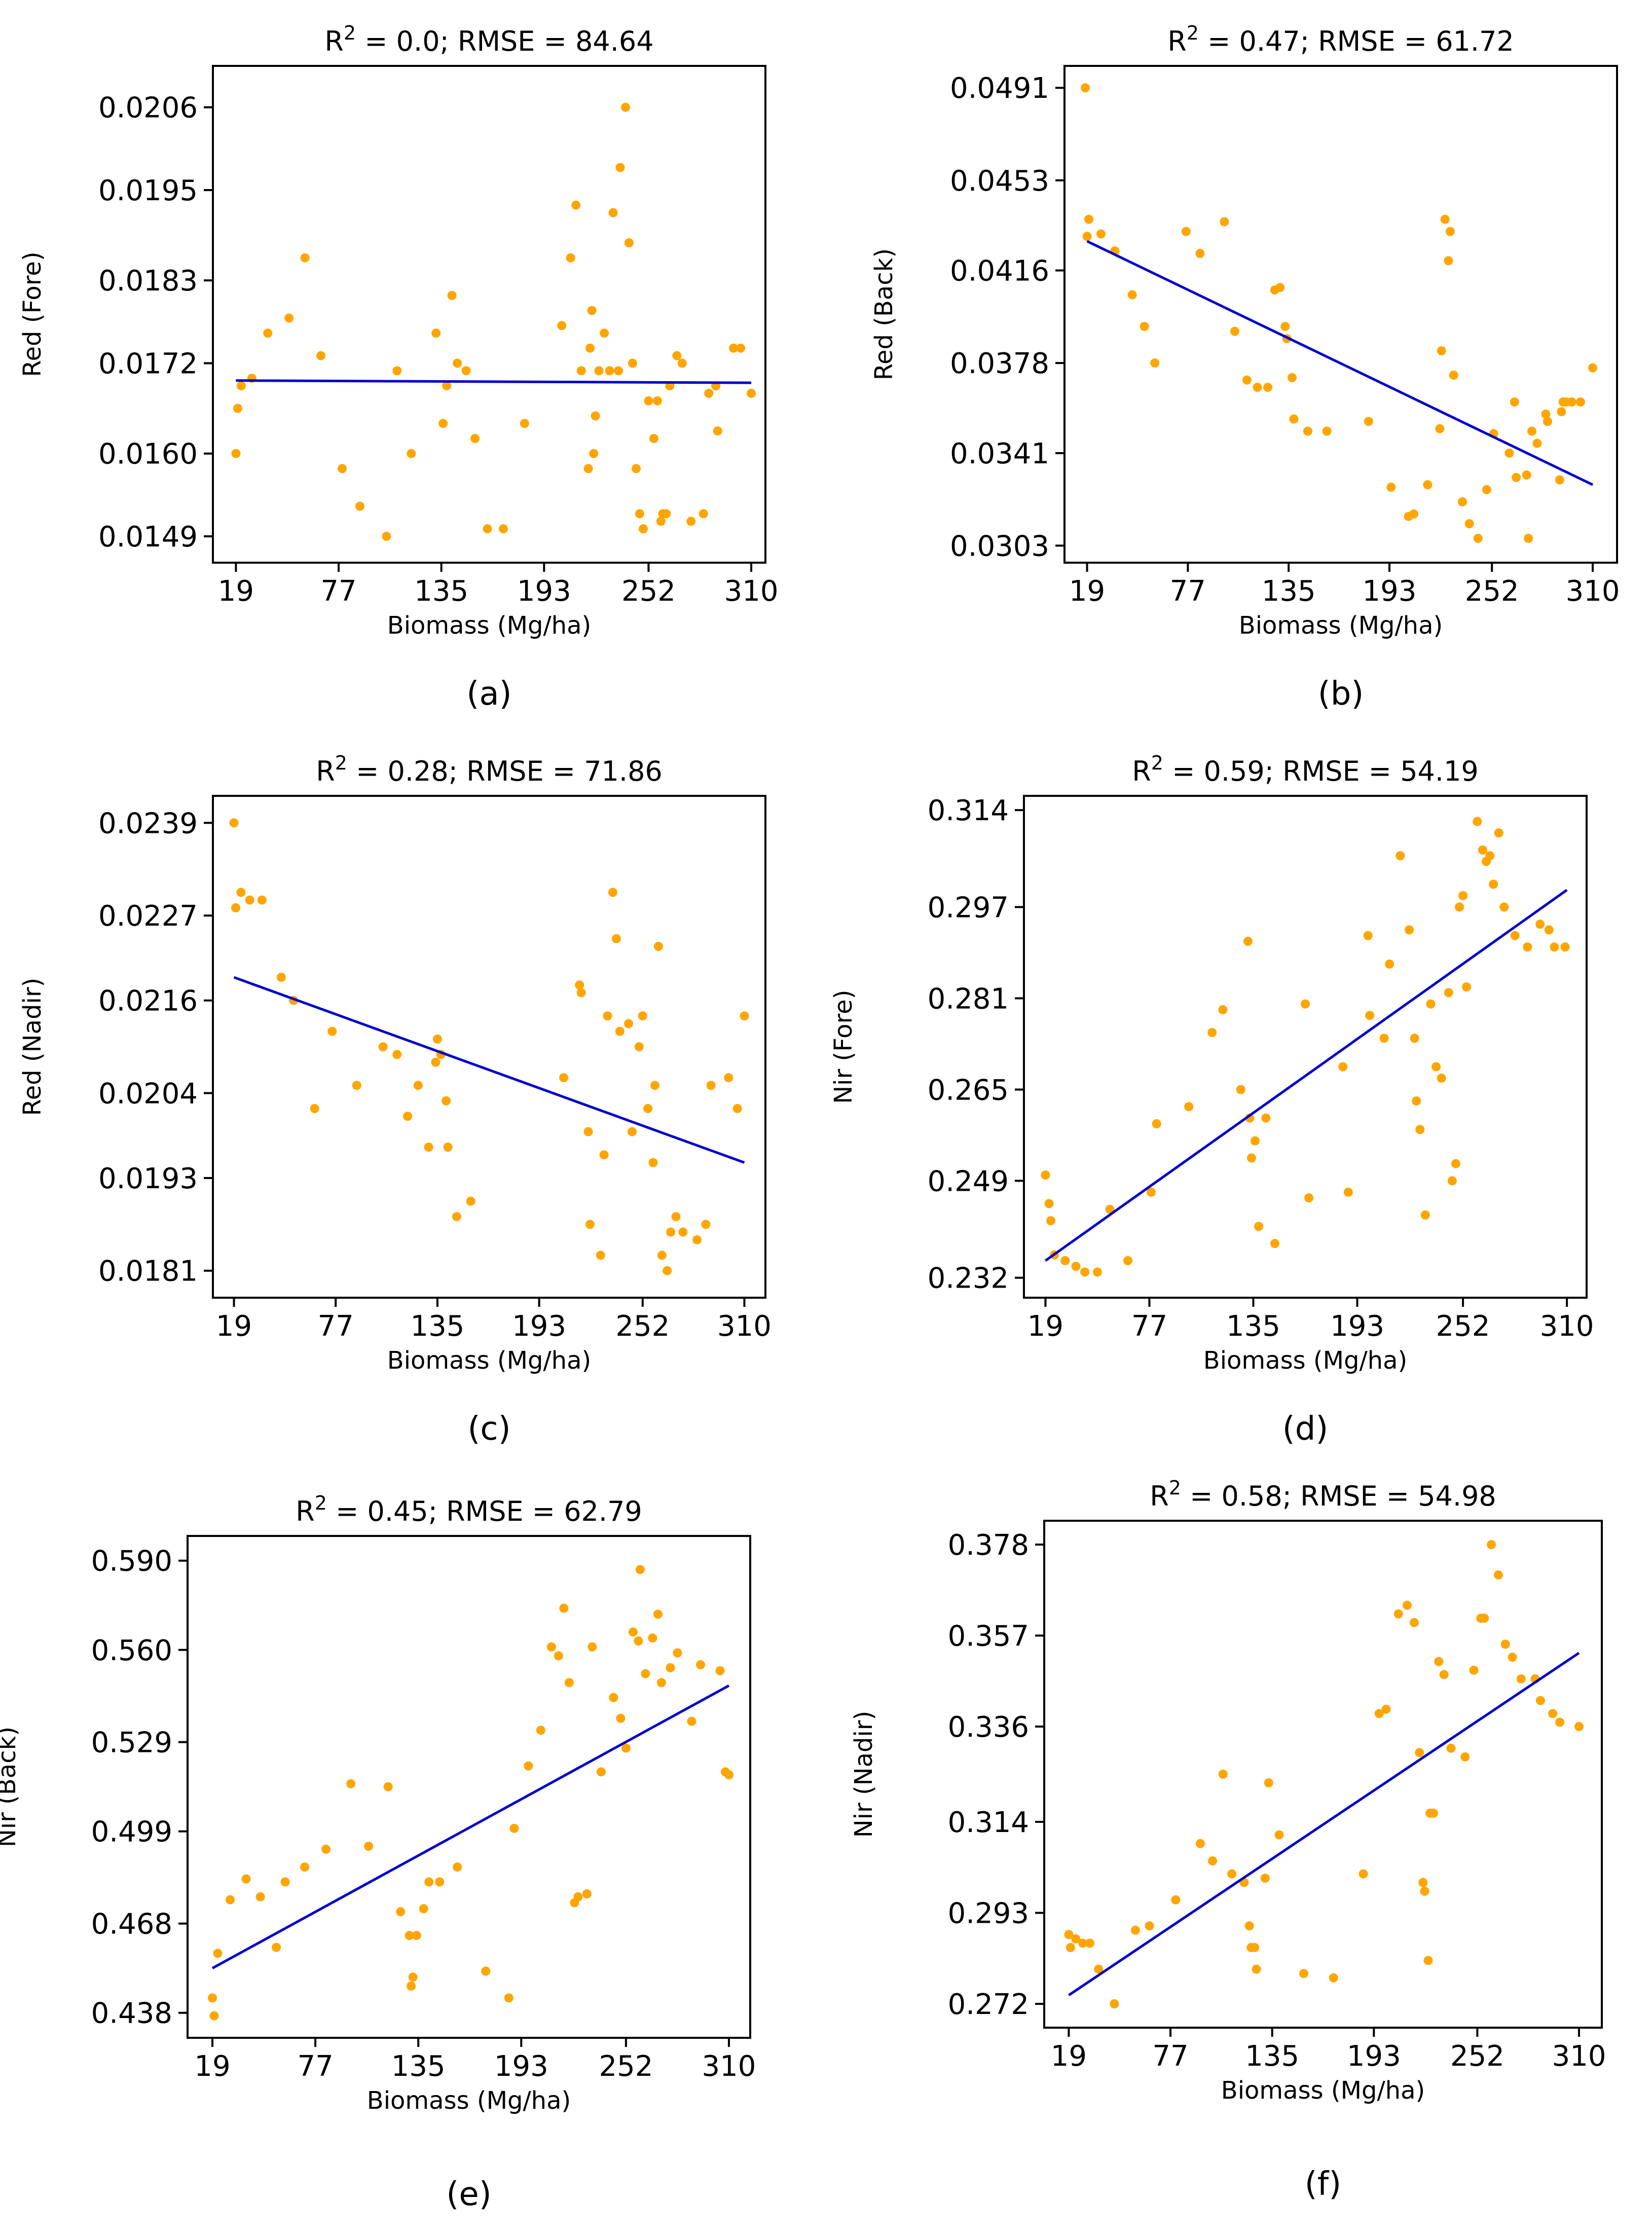  I want to click on y-tick-label: 0.0172, so click(148, 364).